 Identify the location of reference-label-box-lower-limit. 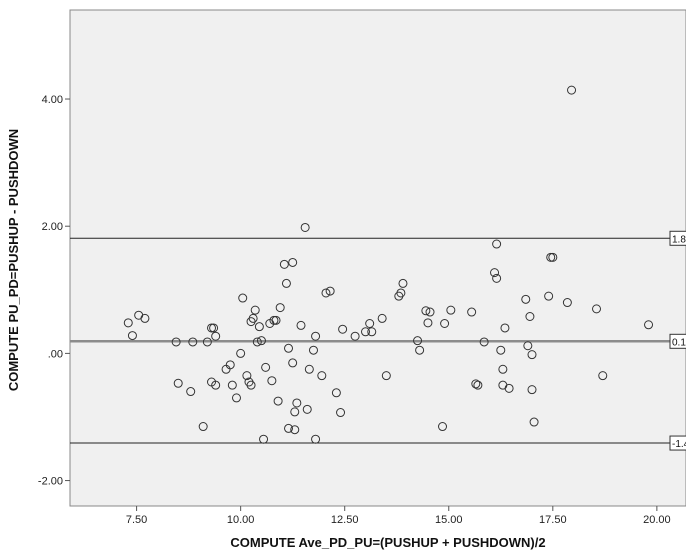
(677, 443).